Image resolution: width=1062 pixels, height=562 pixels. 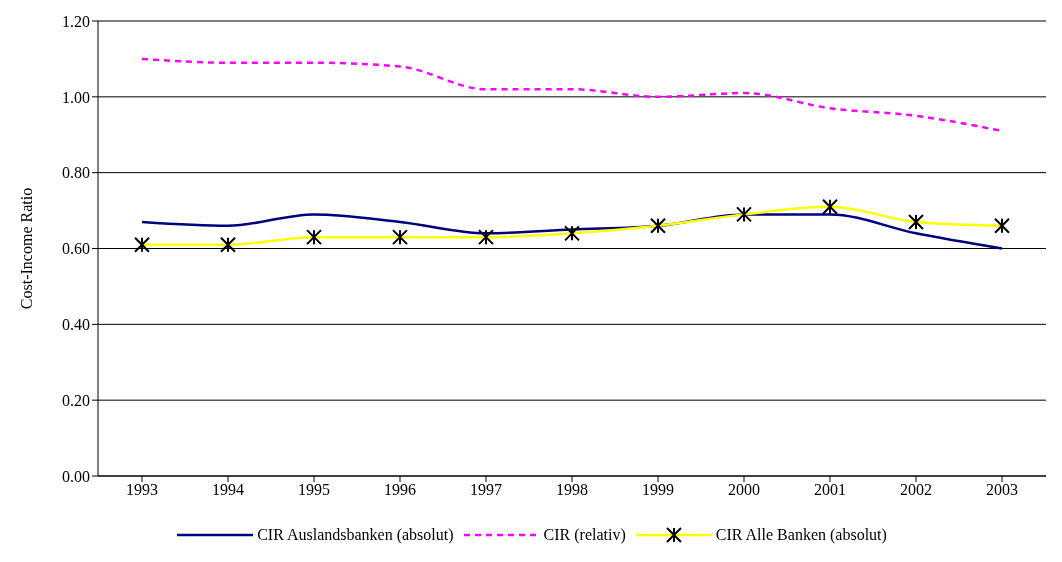 I want to click on x-tick-label: 1993, so click(x=142, y=490).